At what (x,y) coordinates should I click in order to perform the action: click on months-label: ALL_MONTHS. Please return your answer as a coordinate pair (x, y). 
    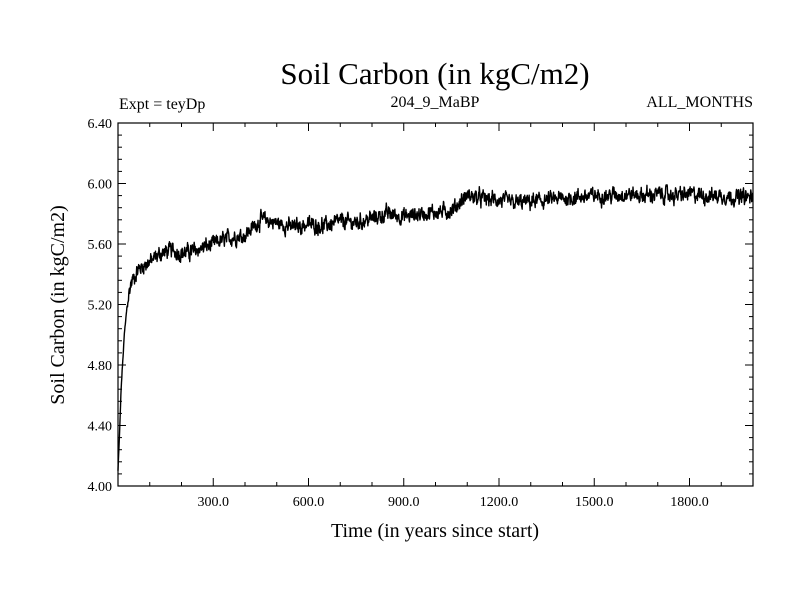
    Looking at the image, I should click on (699, 102).